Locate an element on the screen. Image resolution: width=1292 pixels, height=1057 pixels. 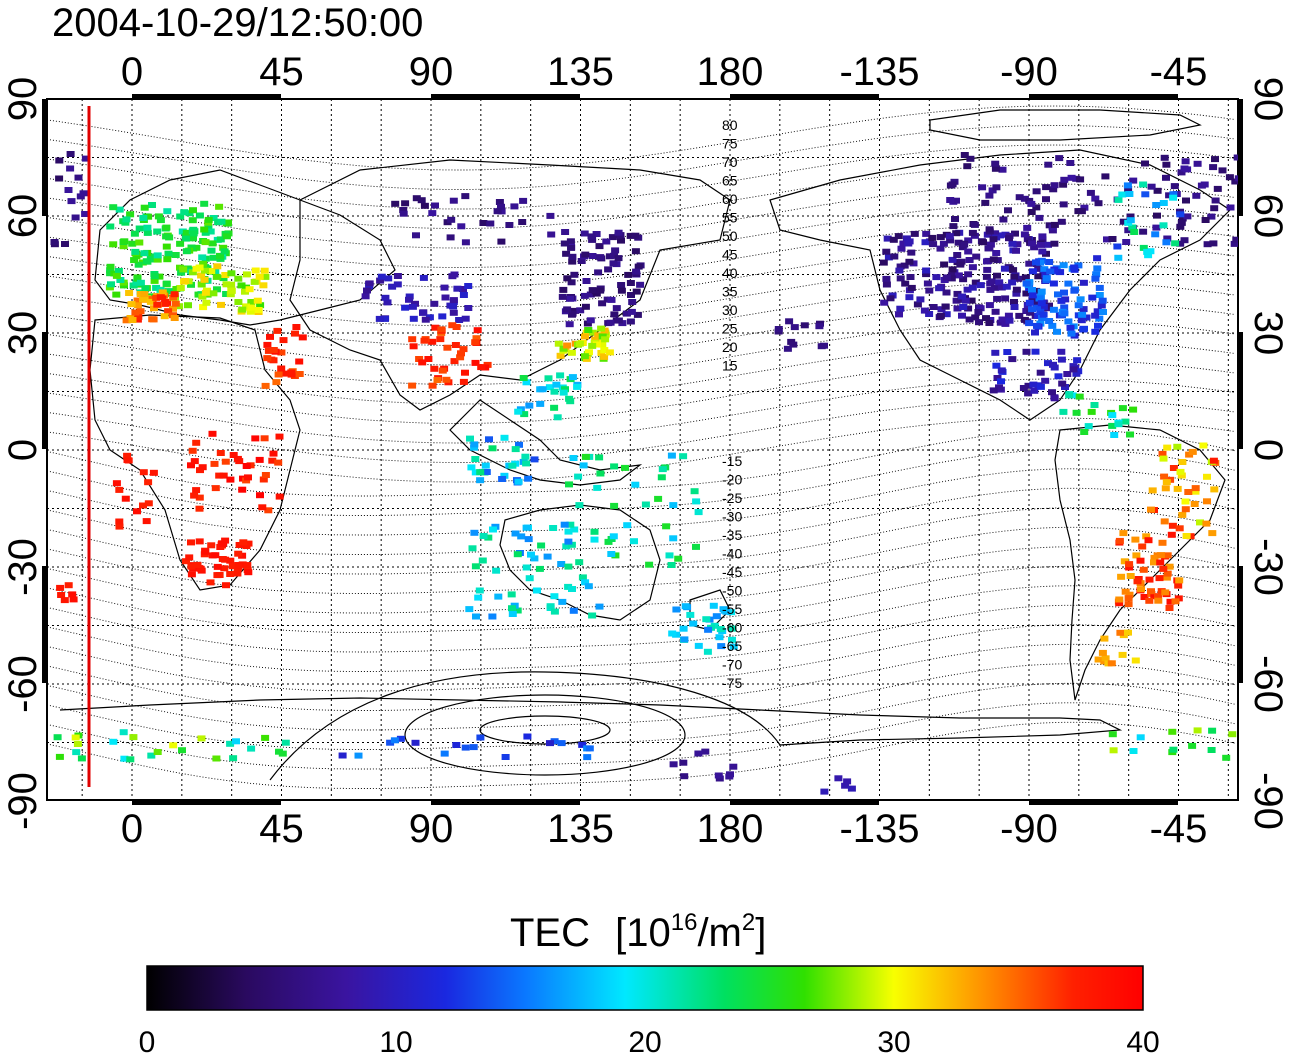
top-lon-tick-2: 90 is located at coordinates (431, 72).